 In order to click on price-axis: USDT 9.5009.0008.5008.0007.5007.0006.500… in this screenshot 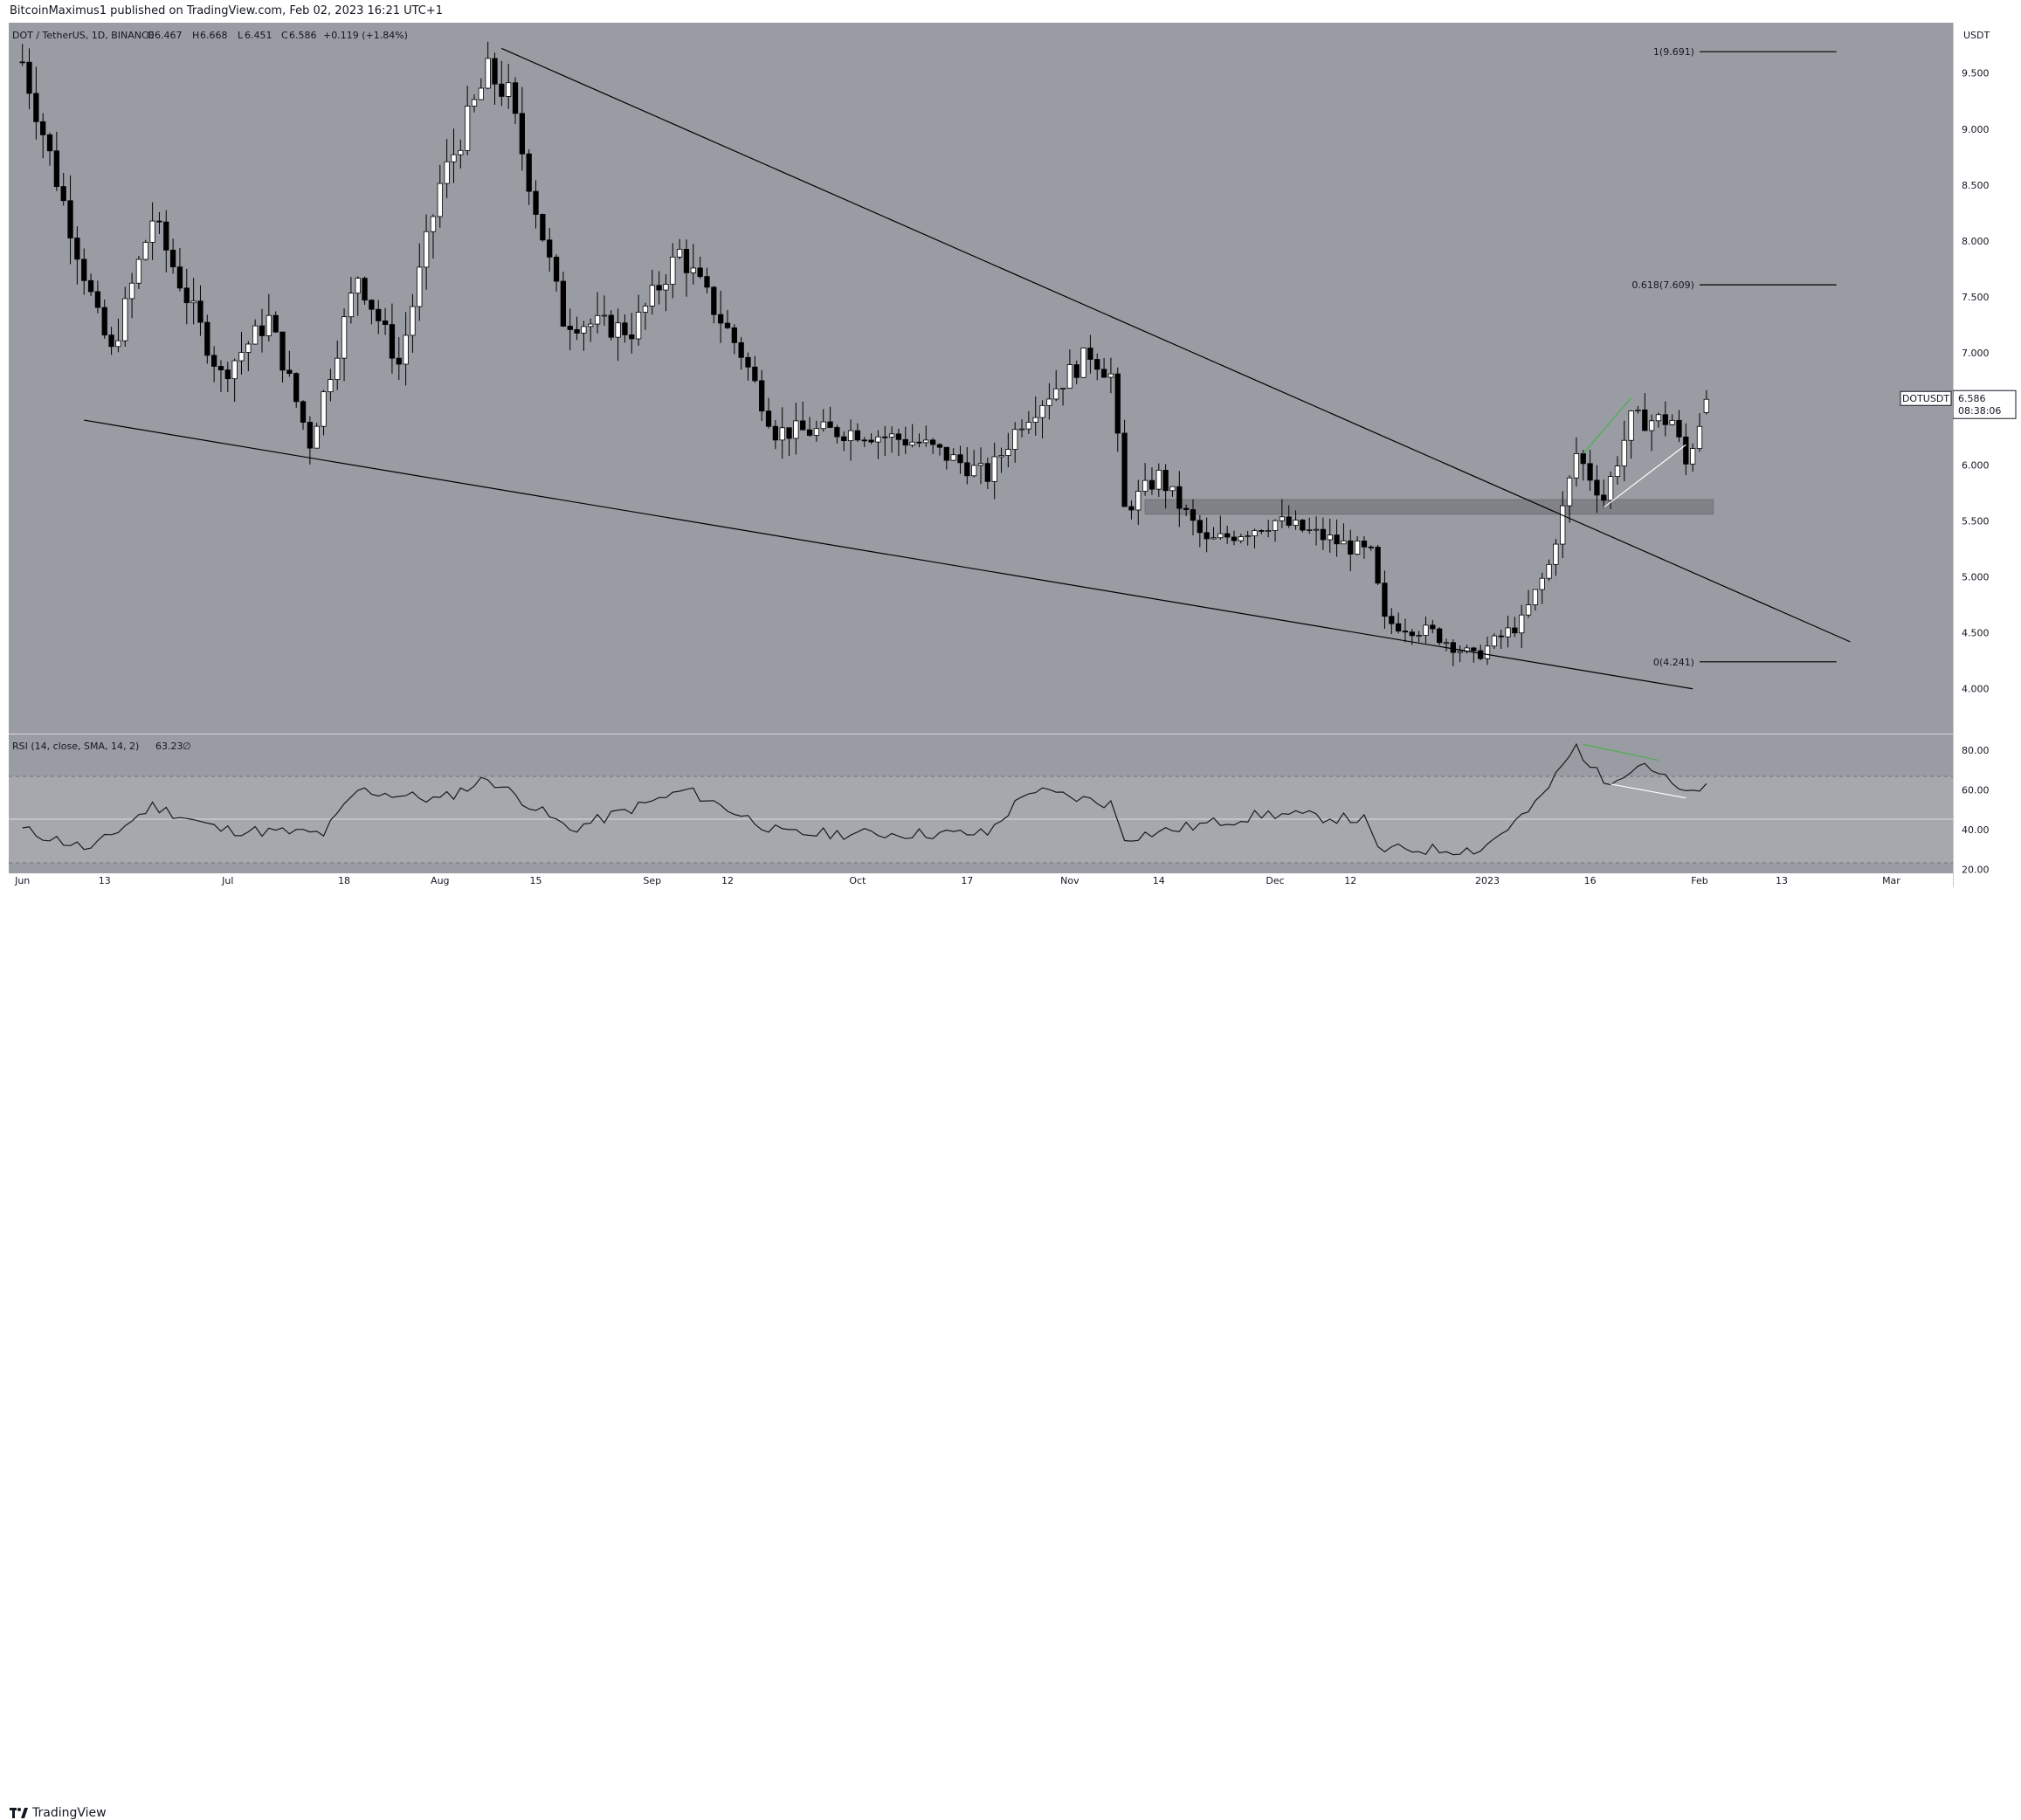, I will do `click(1987, 455)`.